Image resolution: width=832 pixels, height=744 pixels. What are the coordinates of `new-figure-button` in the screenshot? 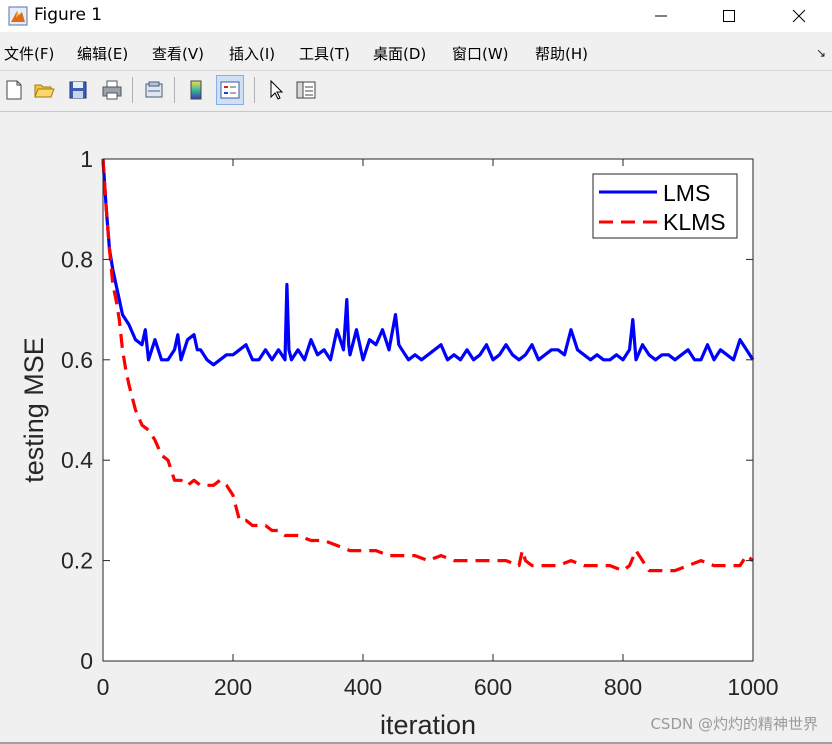 It's located at (14, 90).